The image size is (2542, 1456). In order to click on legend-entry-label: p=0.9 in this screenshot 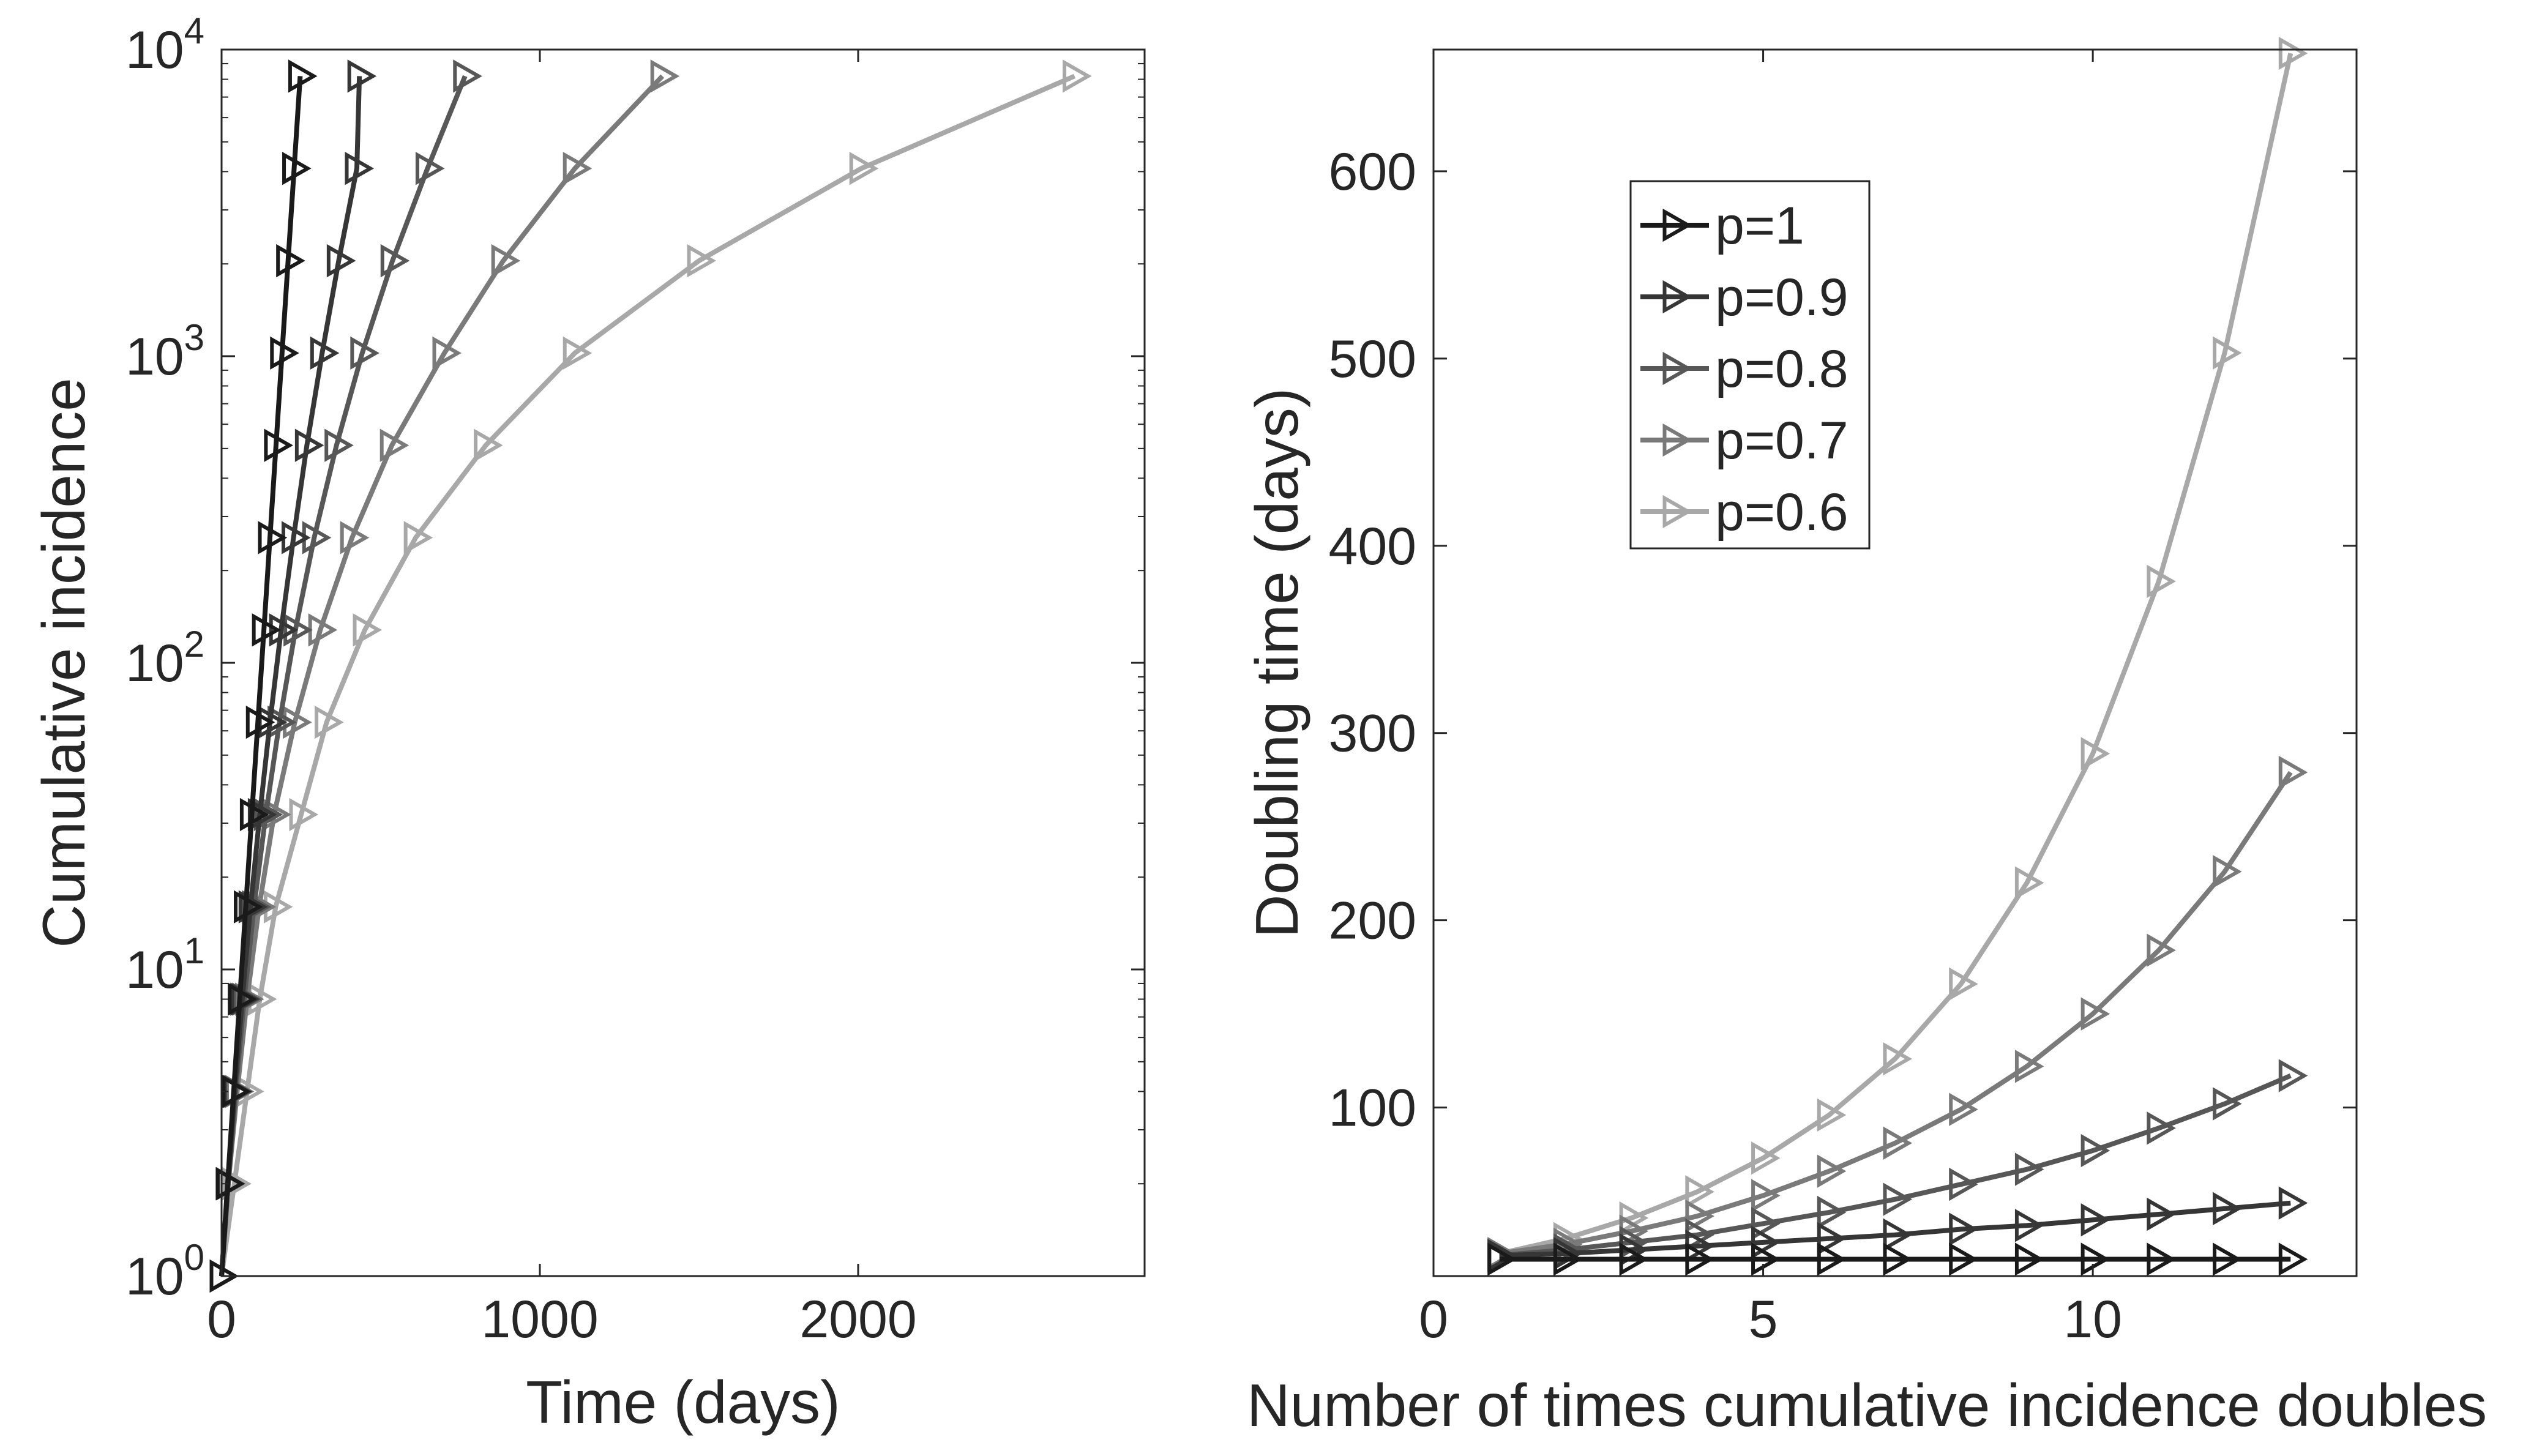, I will do `click(1782, 297)`.